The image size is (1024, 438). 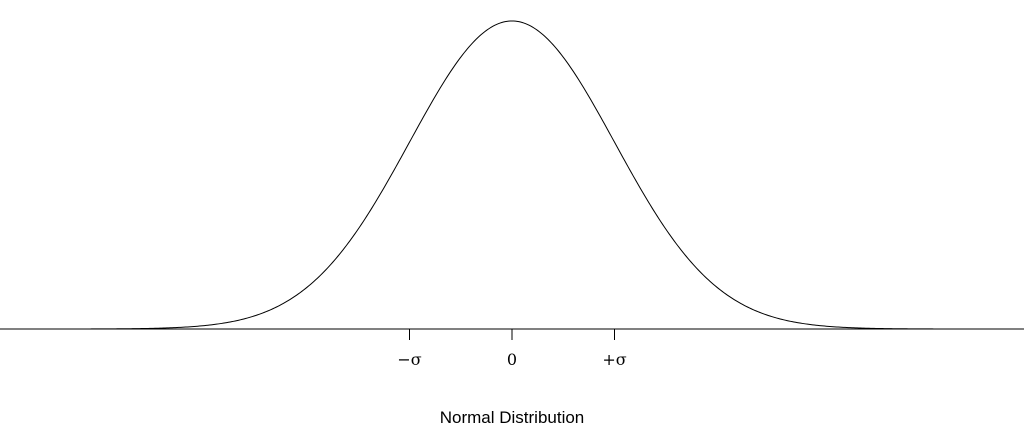 What do you see at coordinates (409, 359) in the screenshot?
I see `x-tick-label-0: −σ` at bounding box center [409, 359].